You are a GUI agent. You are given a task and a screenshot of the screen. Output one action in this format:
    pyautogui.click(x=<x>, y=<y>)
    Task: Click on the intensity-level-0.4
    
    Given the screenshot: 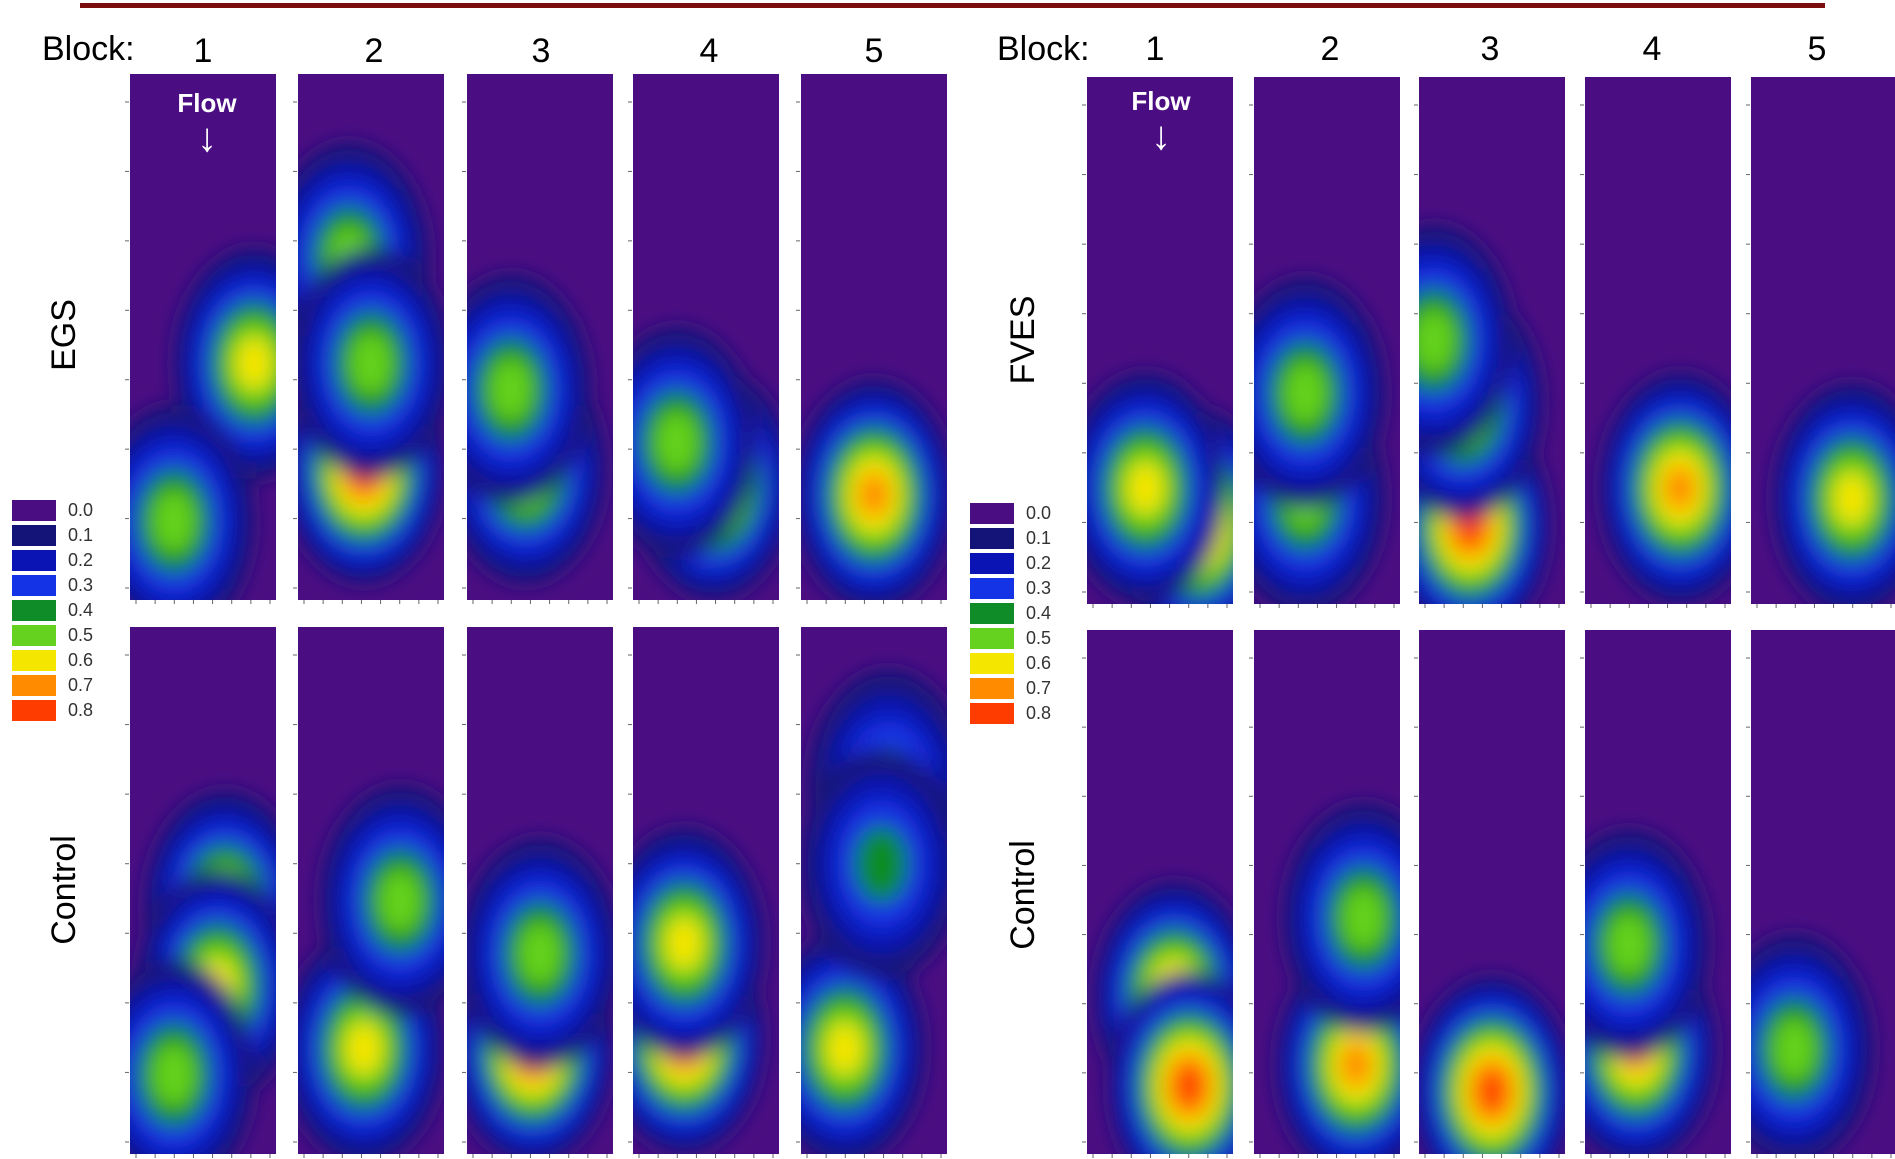 What is the action you would take?
    pyautogui.click(x=881, y=864)
    